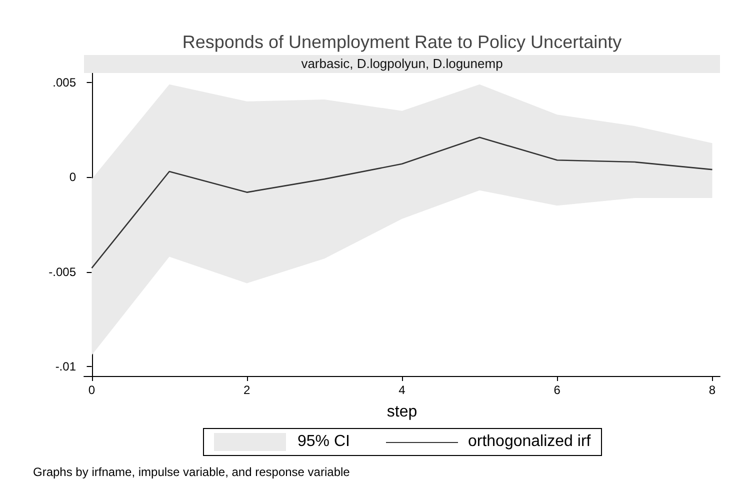 Image resolution: width=736 pixels, height=502 pixels. What do you see at coordinates (402, 42) in the screenshot?
I see `chart-title: Responds of Unemployment Rate to Policy Uncertainty` at bounding box center [402, 42].